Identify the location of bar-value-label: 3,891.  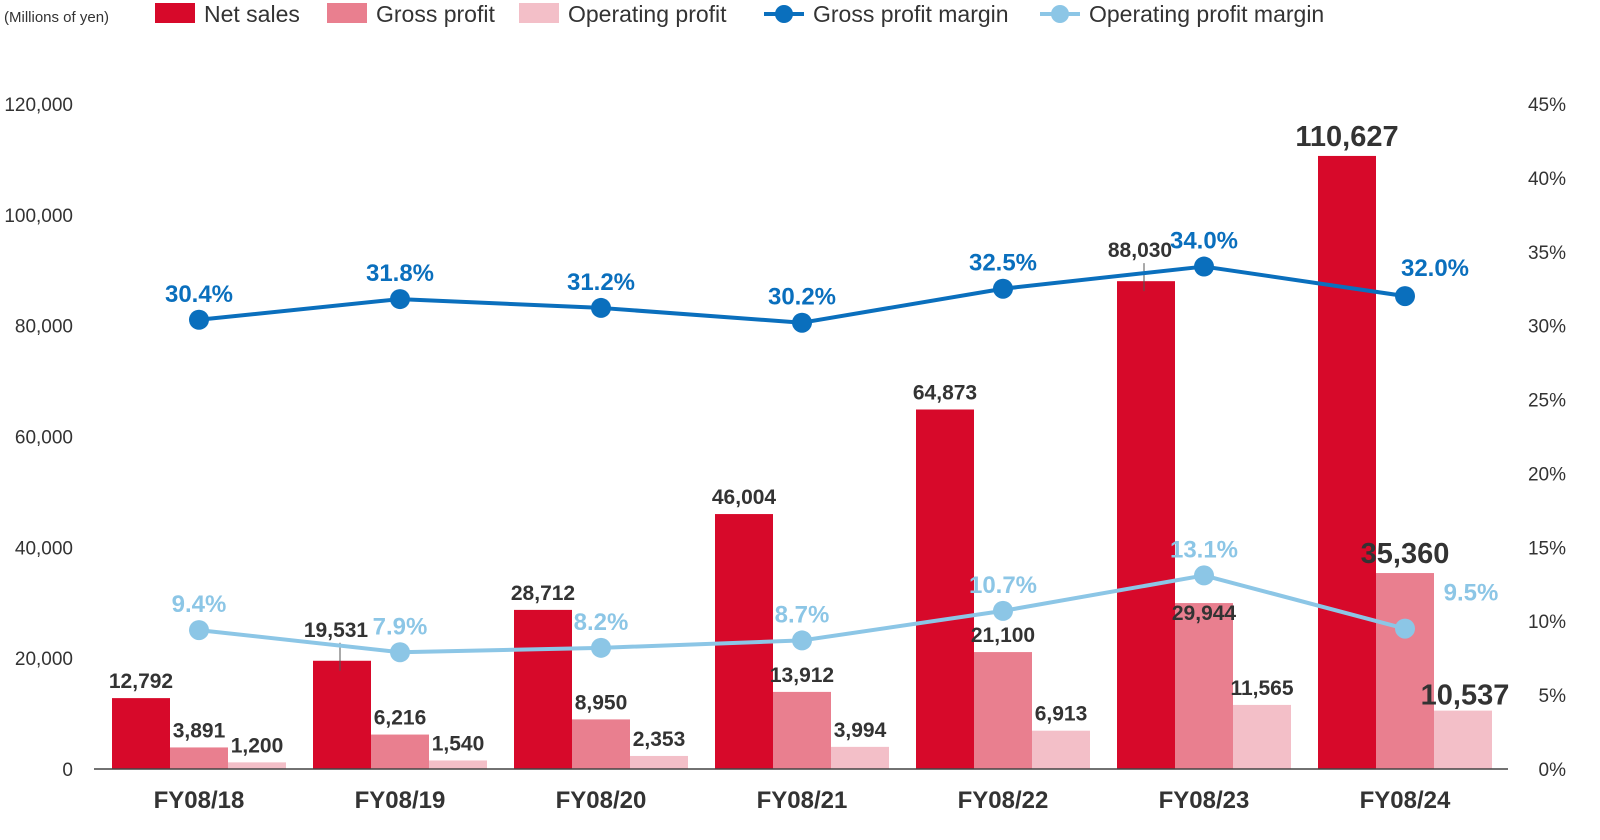
(199, 730).